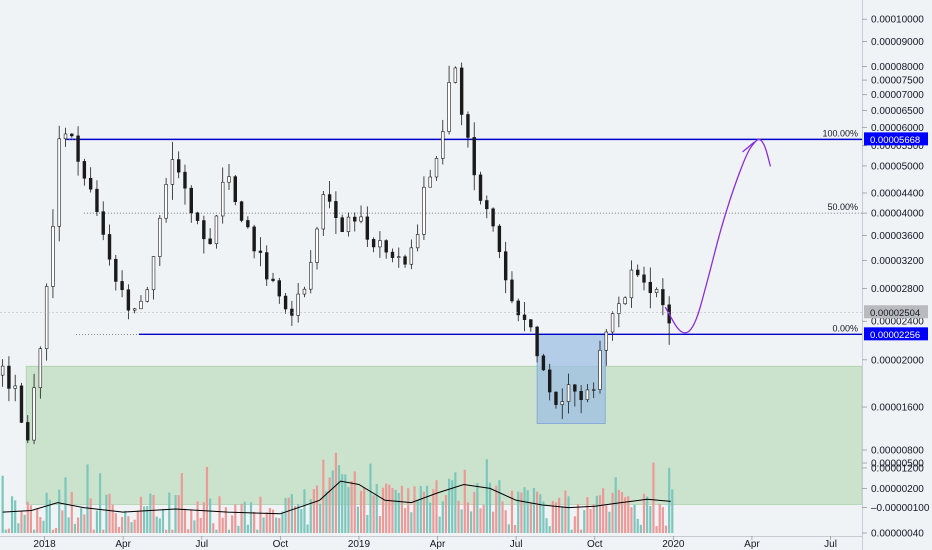  I want to click on x-tick-label-5: Apr, so click(438, 544).